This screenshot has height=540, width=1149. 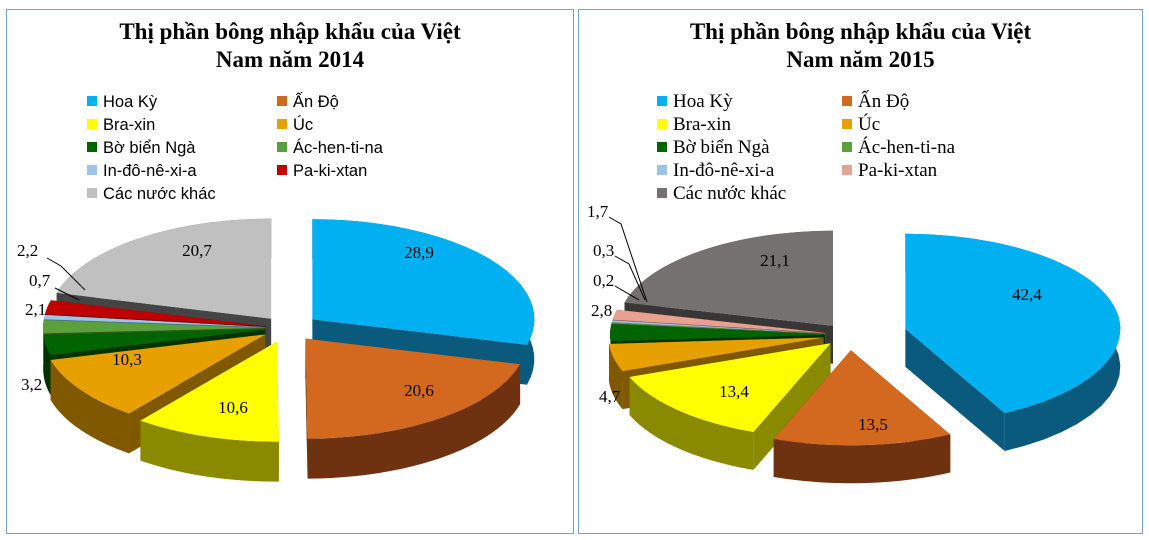 What do you see at coordinates (35, 309) in the screenshot?
I see `data-label: 2,1` at bounding box center [35, 309].